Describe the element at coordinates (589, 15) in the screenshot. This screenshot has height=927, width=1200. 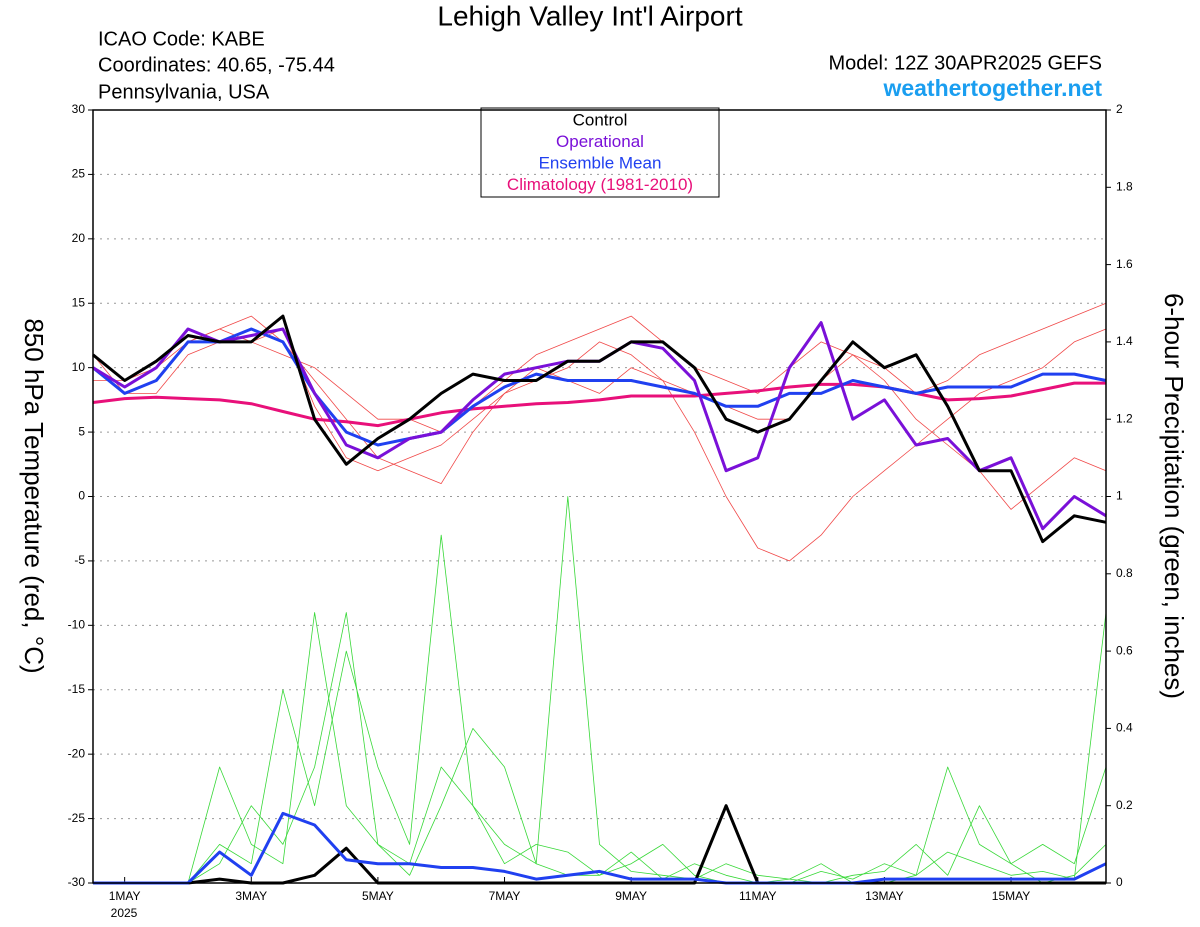
I see `chart-title: Lehigh Valley Int'l Airport` at that location.